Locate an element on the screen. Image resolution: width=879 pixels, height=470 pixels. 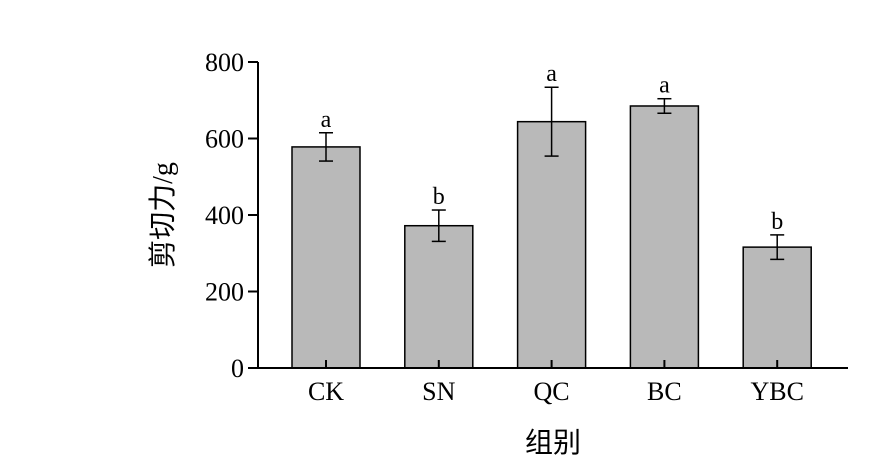
bar-ybc is located at coordinates (777, 307).